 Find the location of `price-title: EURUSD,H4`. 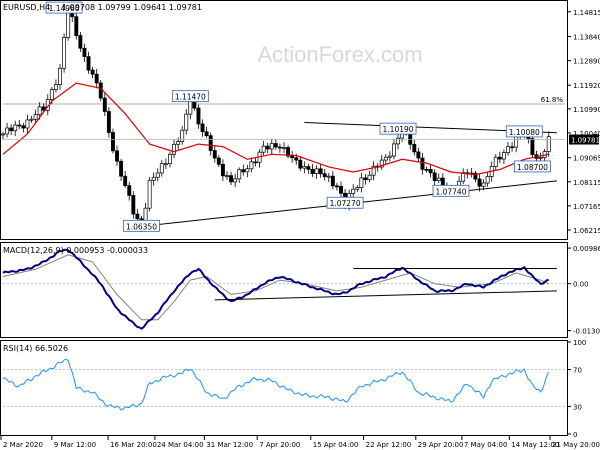

price-title: EURUSD,H4 is located at coordinates (26, 7).